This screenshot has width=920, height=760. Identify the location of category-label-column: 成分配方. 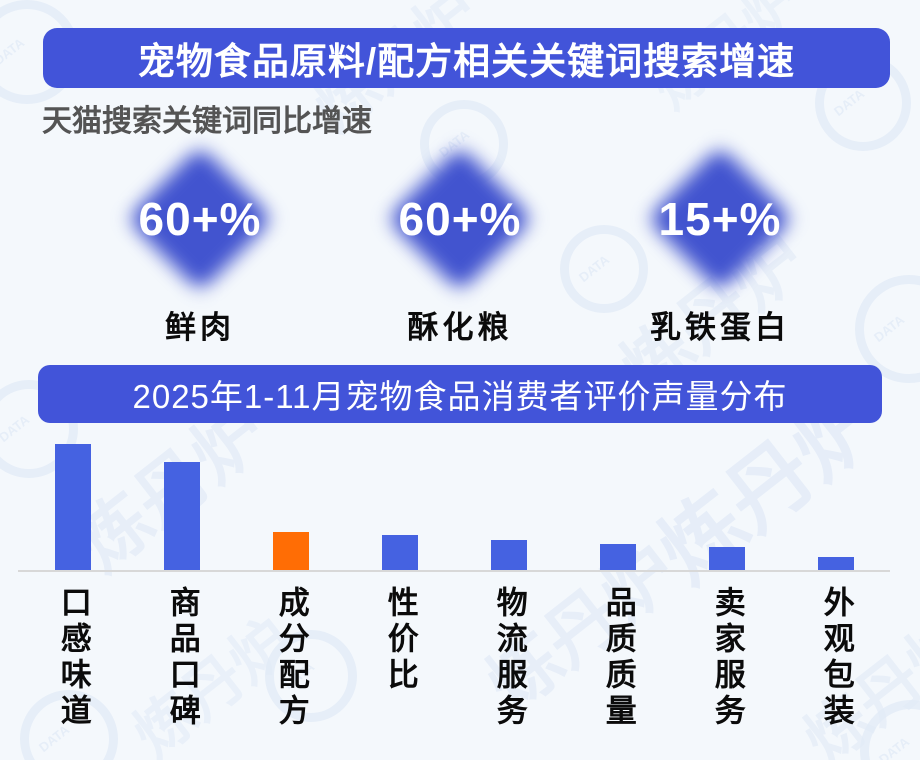
(290, 658).